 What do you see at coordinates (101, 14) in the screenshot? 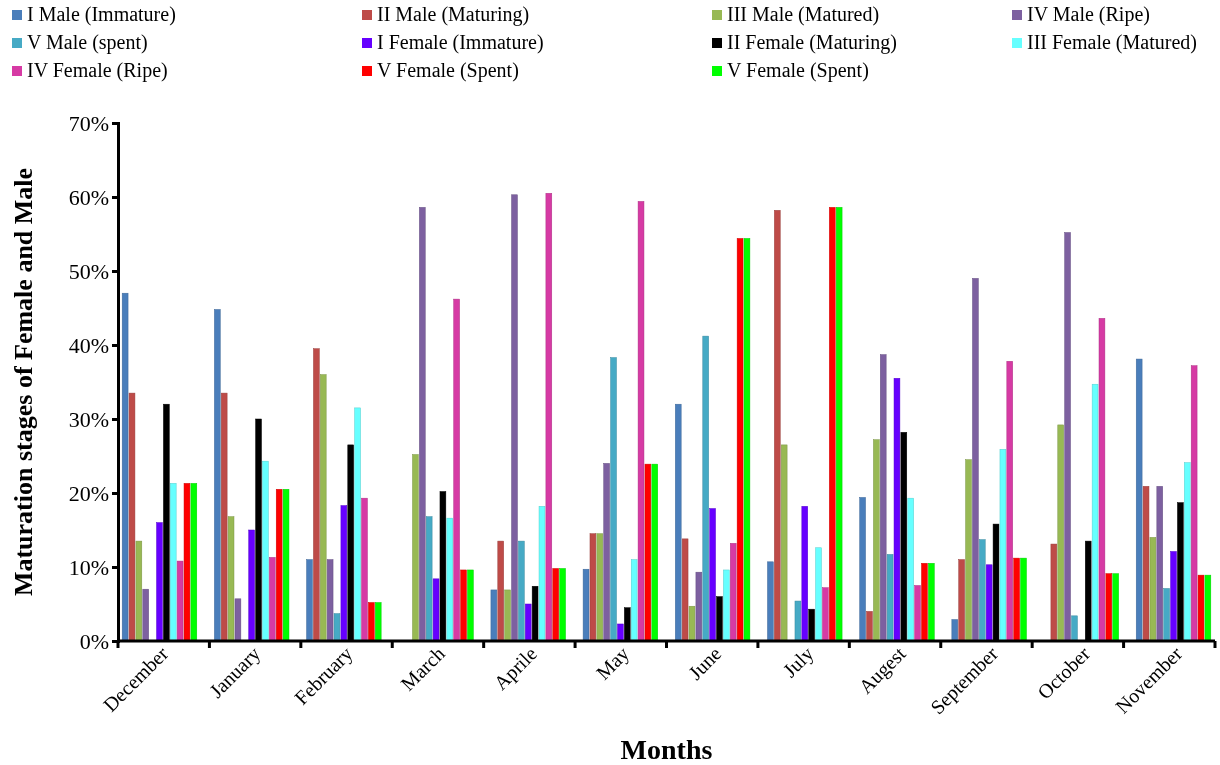
I see `legend-label: I Male (Immature)` at bounding box center [101, 14].